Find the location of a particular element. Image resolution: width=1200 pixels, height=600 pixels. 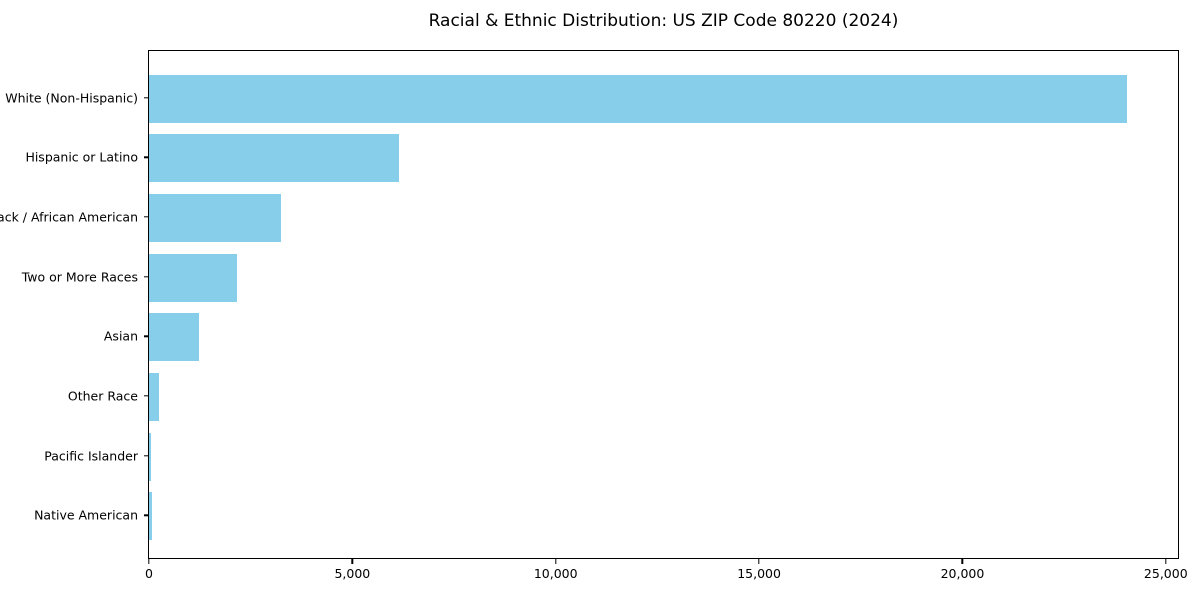

bar-other-race is located at coordinates (154, 396).